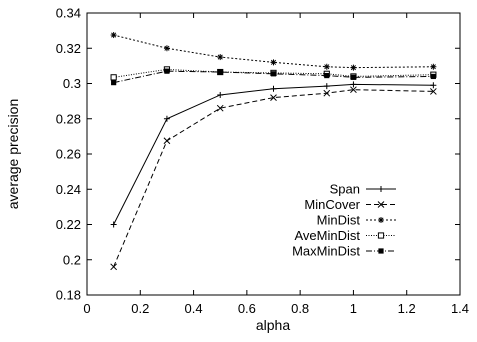  What do you see at coordinates (68, 189) in the screenshot?
I see `y-tick-label: 0.24` at bounding box center [68, 189].